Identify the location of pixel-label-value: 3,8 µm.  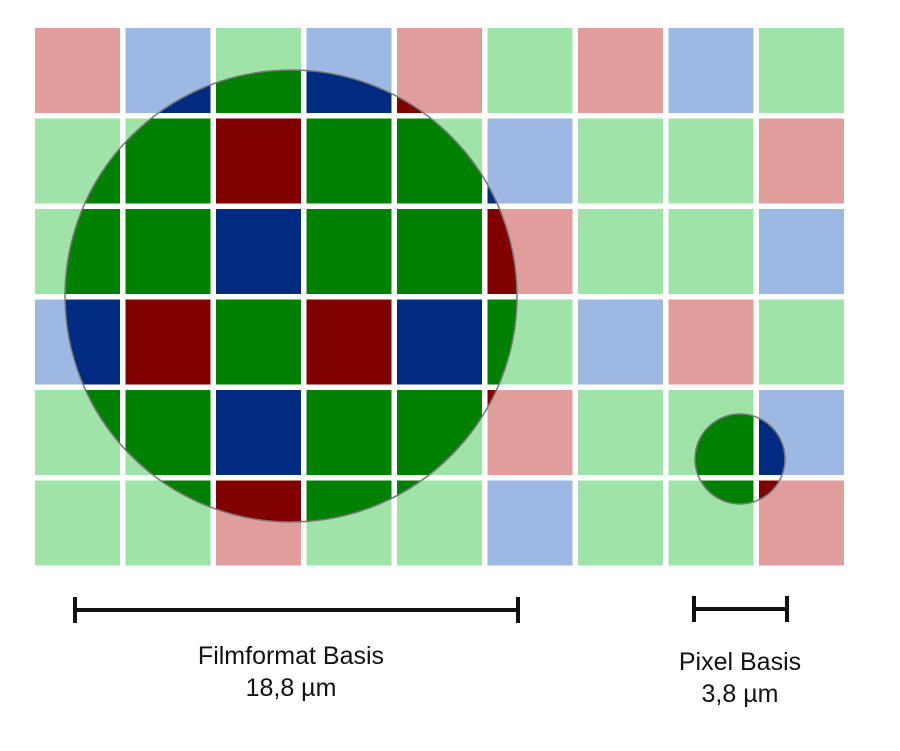
(740, 694).